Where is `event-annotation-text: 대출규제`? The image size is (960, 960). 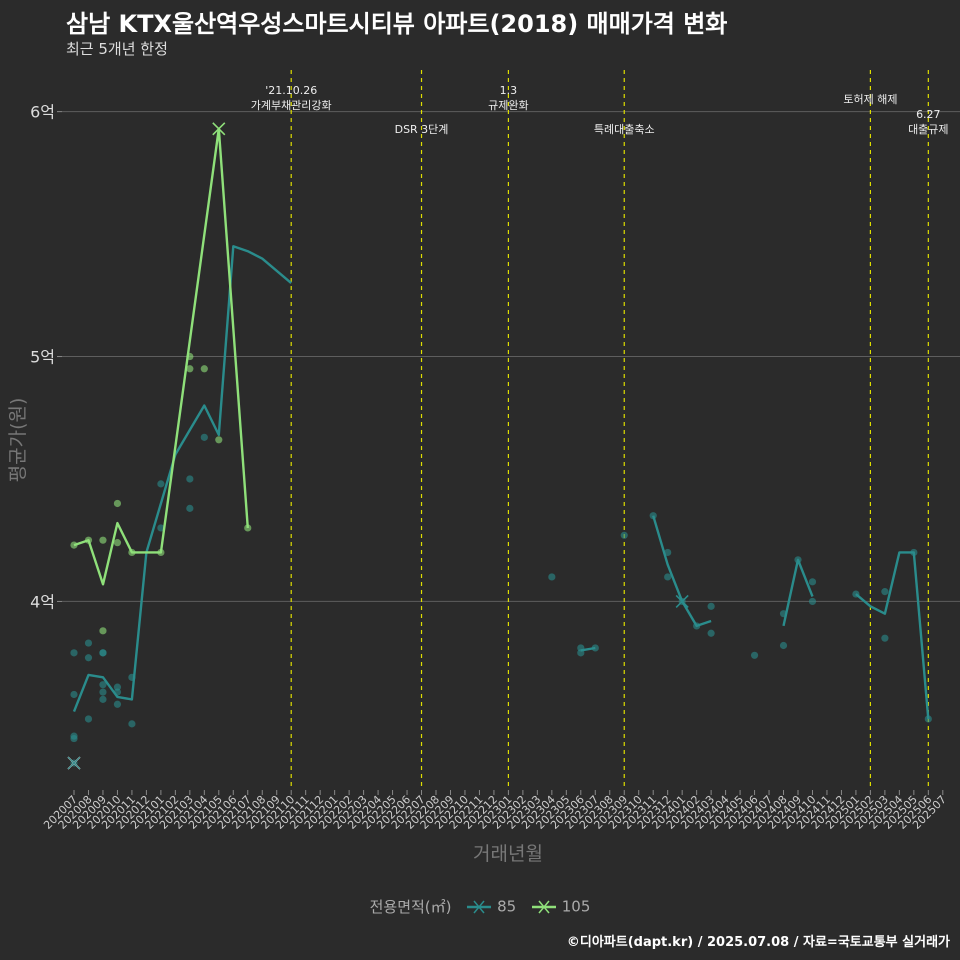
event-annotation-text: 대출규제 is located at coordinates (928, 129).